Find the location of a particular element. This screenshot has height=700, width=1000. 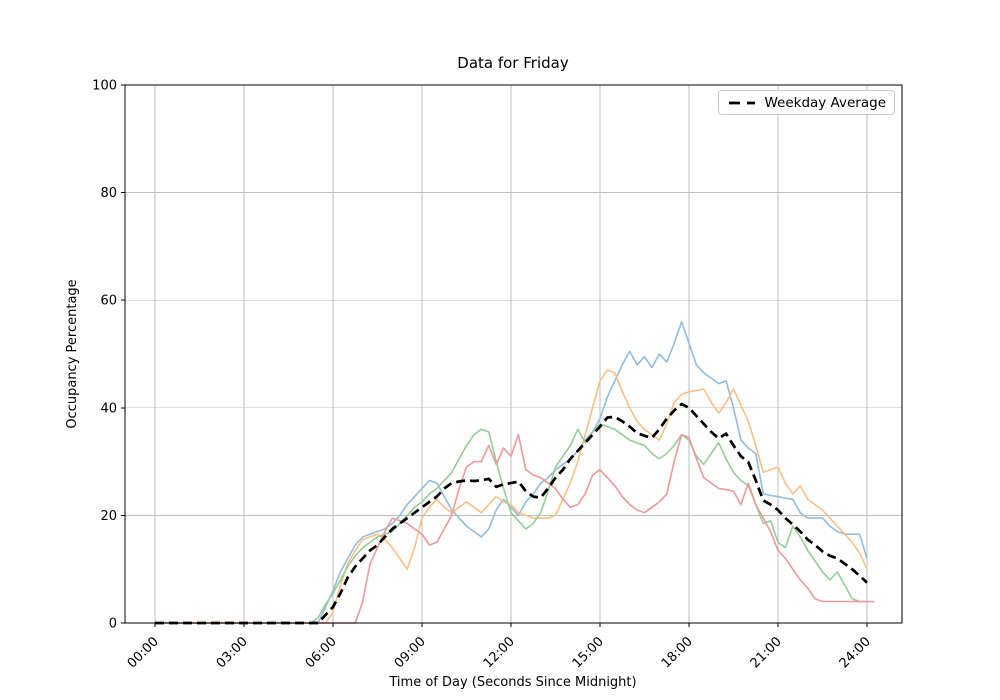

x-tick-label: 15:00 is located at coordinates (588, 652).